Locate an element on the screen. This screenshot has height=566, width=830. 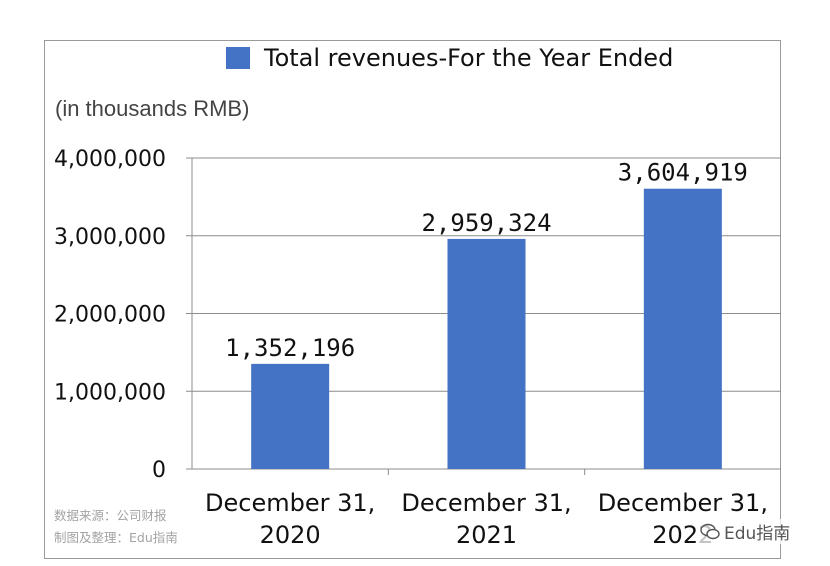
wechat-icon is located at coordinates (710, 531).